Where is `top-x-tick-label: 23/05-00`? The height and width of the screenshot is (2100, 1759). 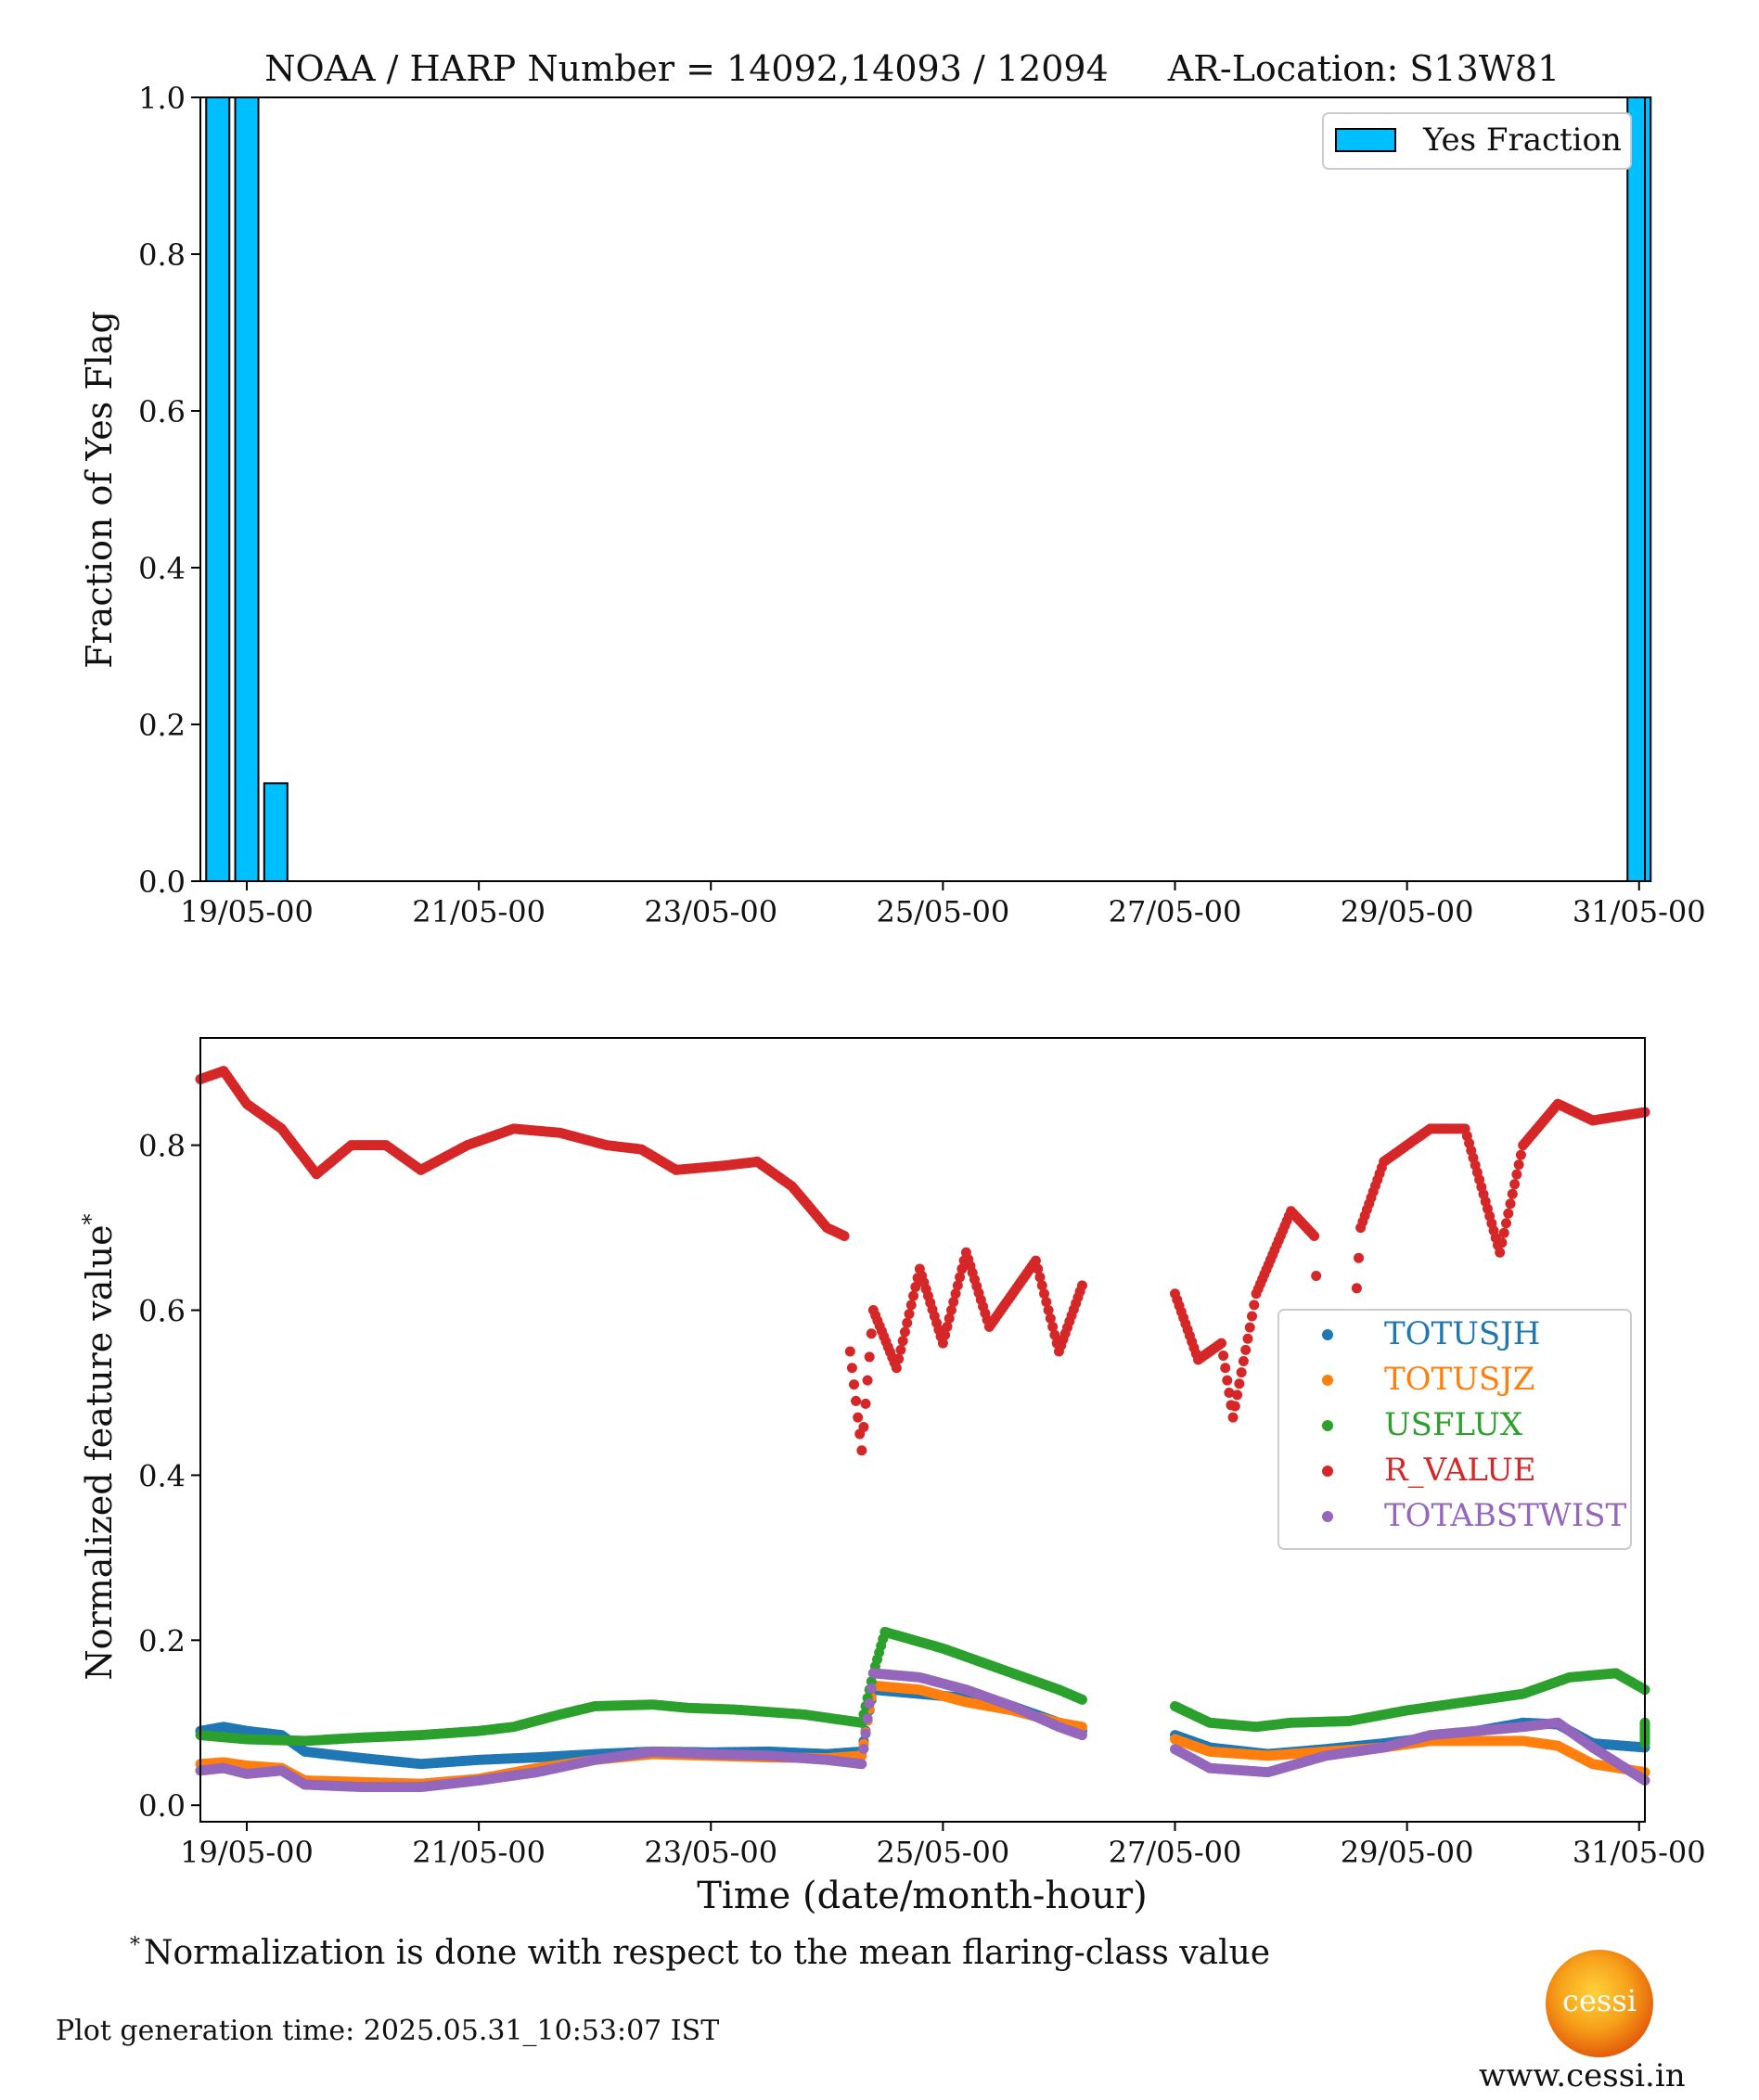
top-x-tick-label: 23/05-00 is located at coordinates (710, 911).